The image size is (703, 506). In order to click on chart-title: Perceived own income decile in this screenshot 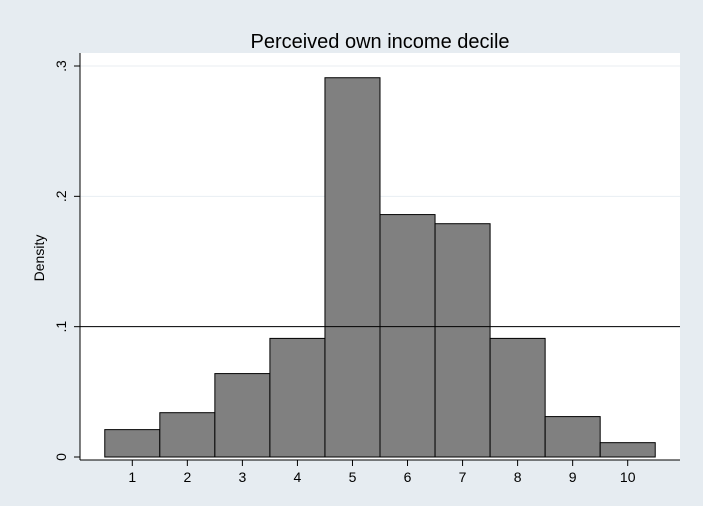, I will do `click(379, 42)`.